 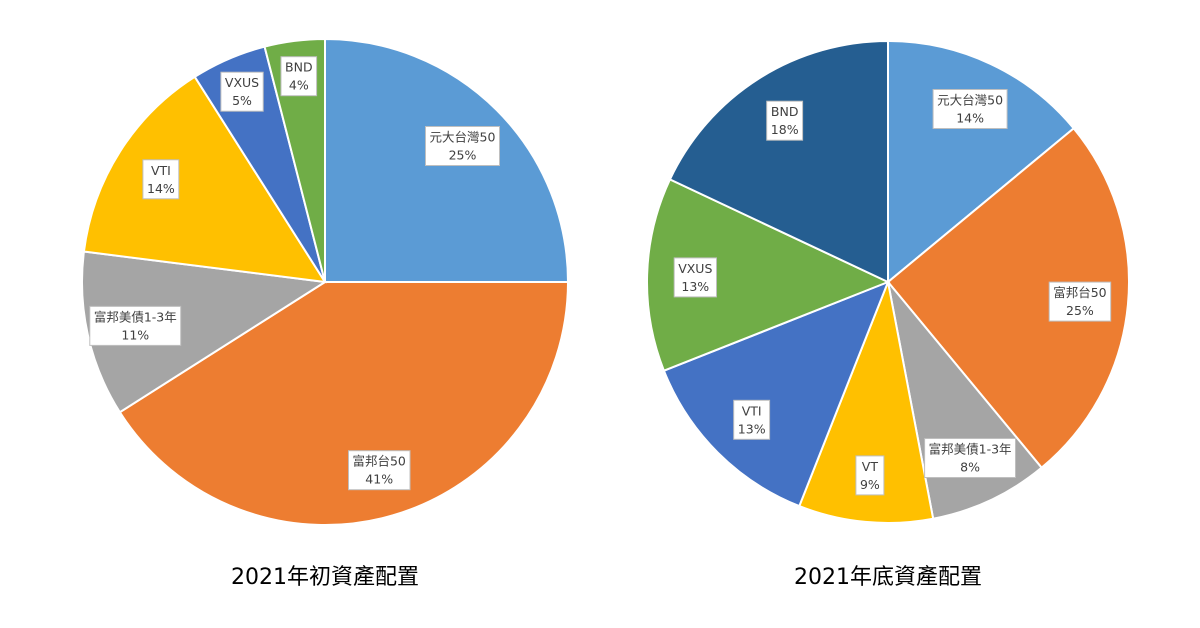 I want to click on data-label-vt: VT 9%, so click(x=870, y=475).